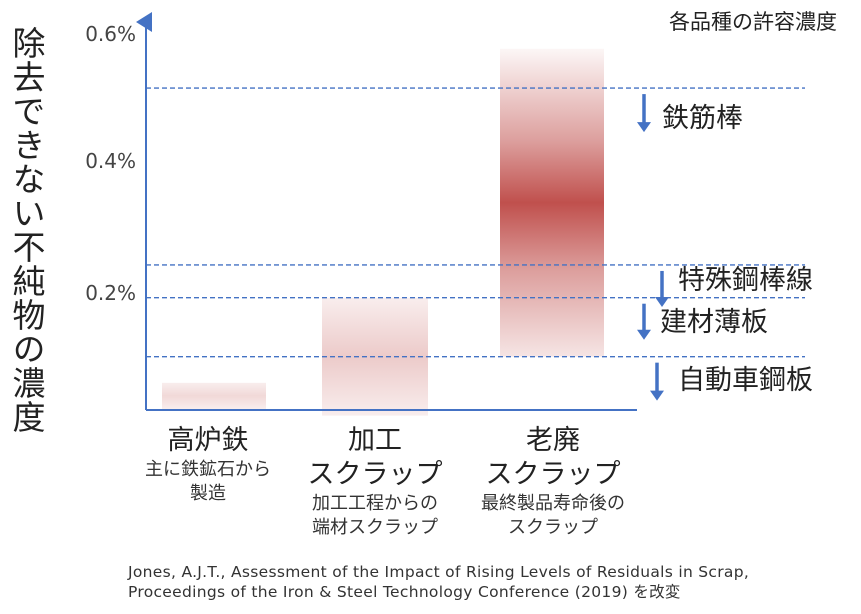  I want to click on y-axis-label: 除去できない不純物の濃度, so click(26, 230).